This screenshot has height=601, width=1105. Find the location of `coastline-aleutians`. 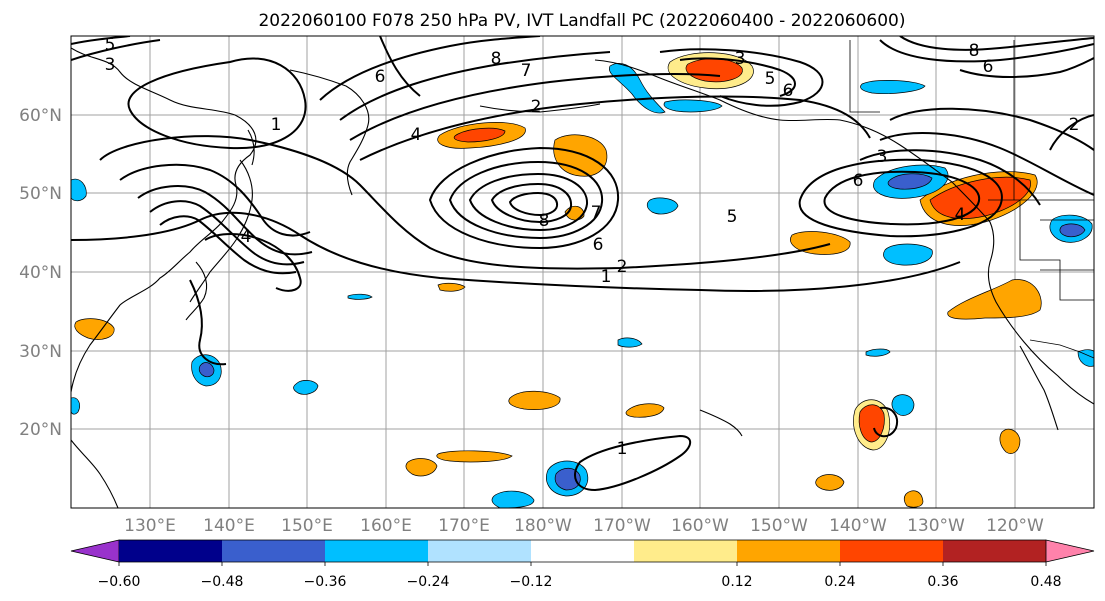

coastline-aleutians is located at coordinates (540, 108).